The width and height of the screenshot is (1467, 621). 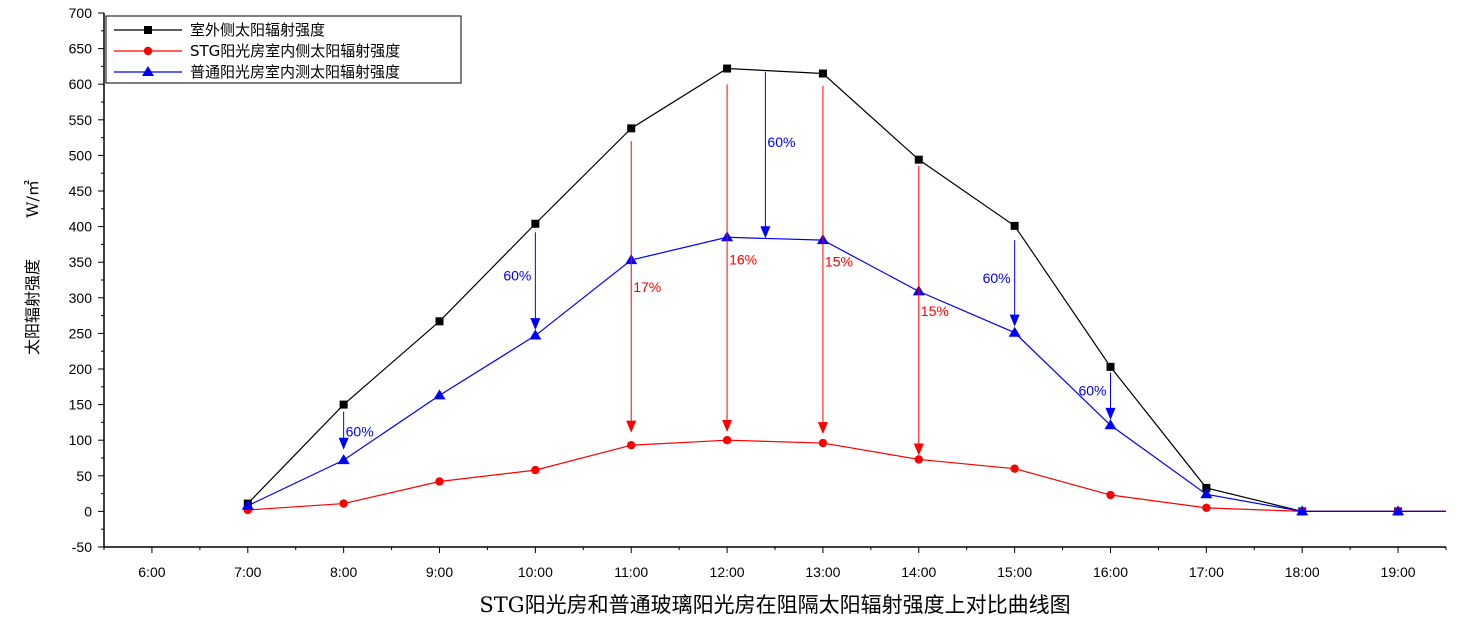 I want to click on annotation-arrow: 17%, so click(x=643, y=287).